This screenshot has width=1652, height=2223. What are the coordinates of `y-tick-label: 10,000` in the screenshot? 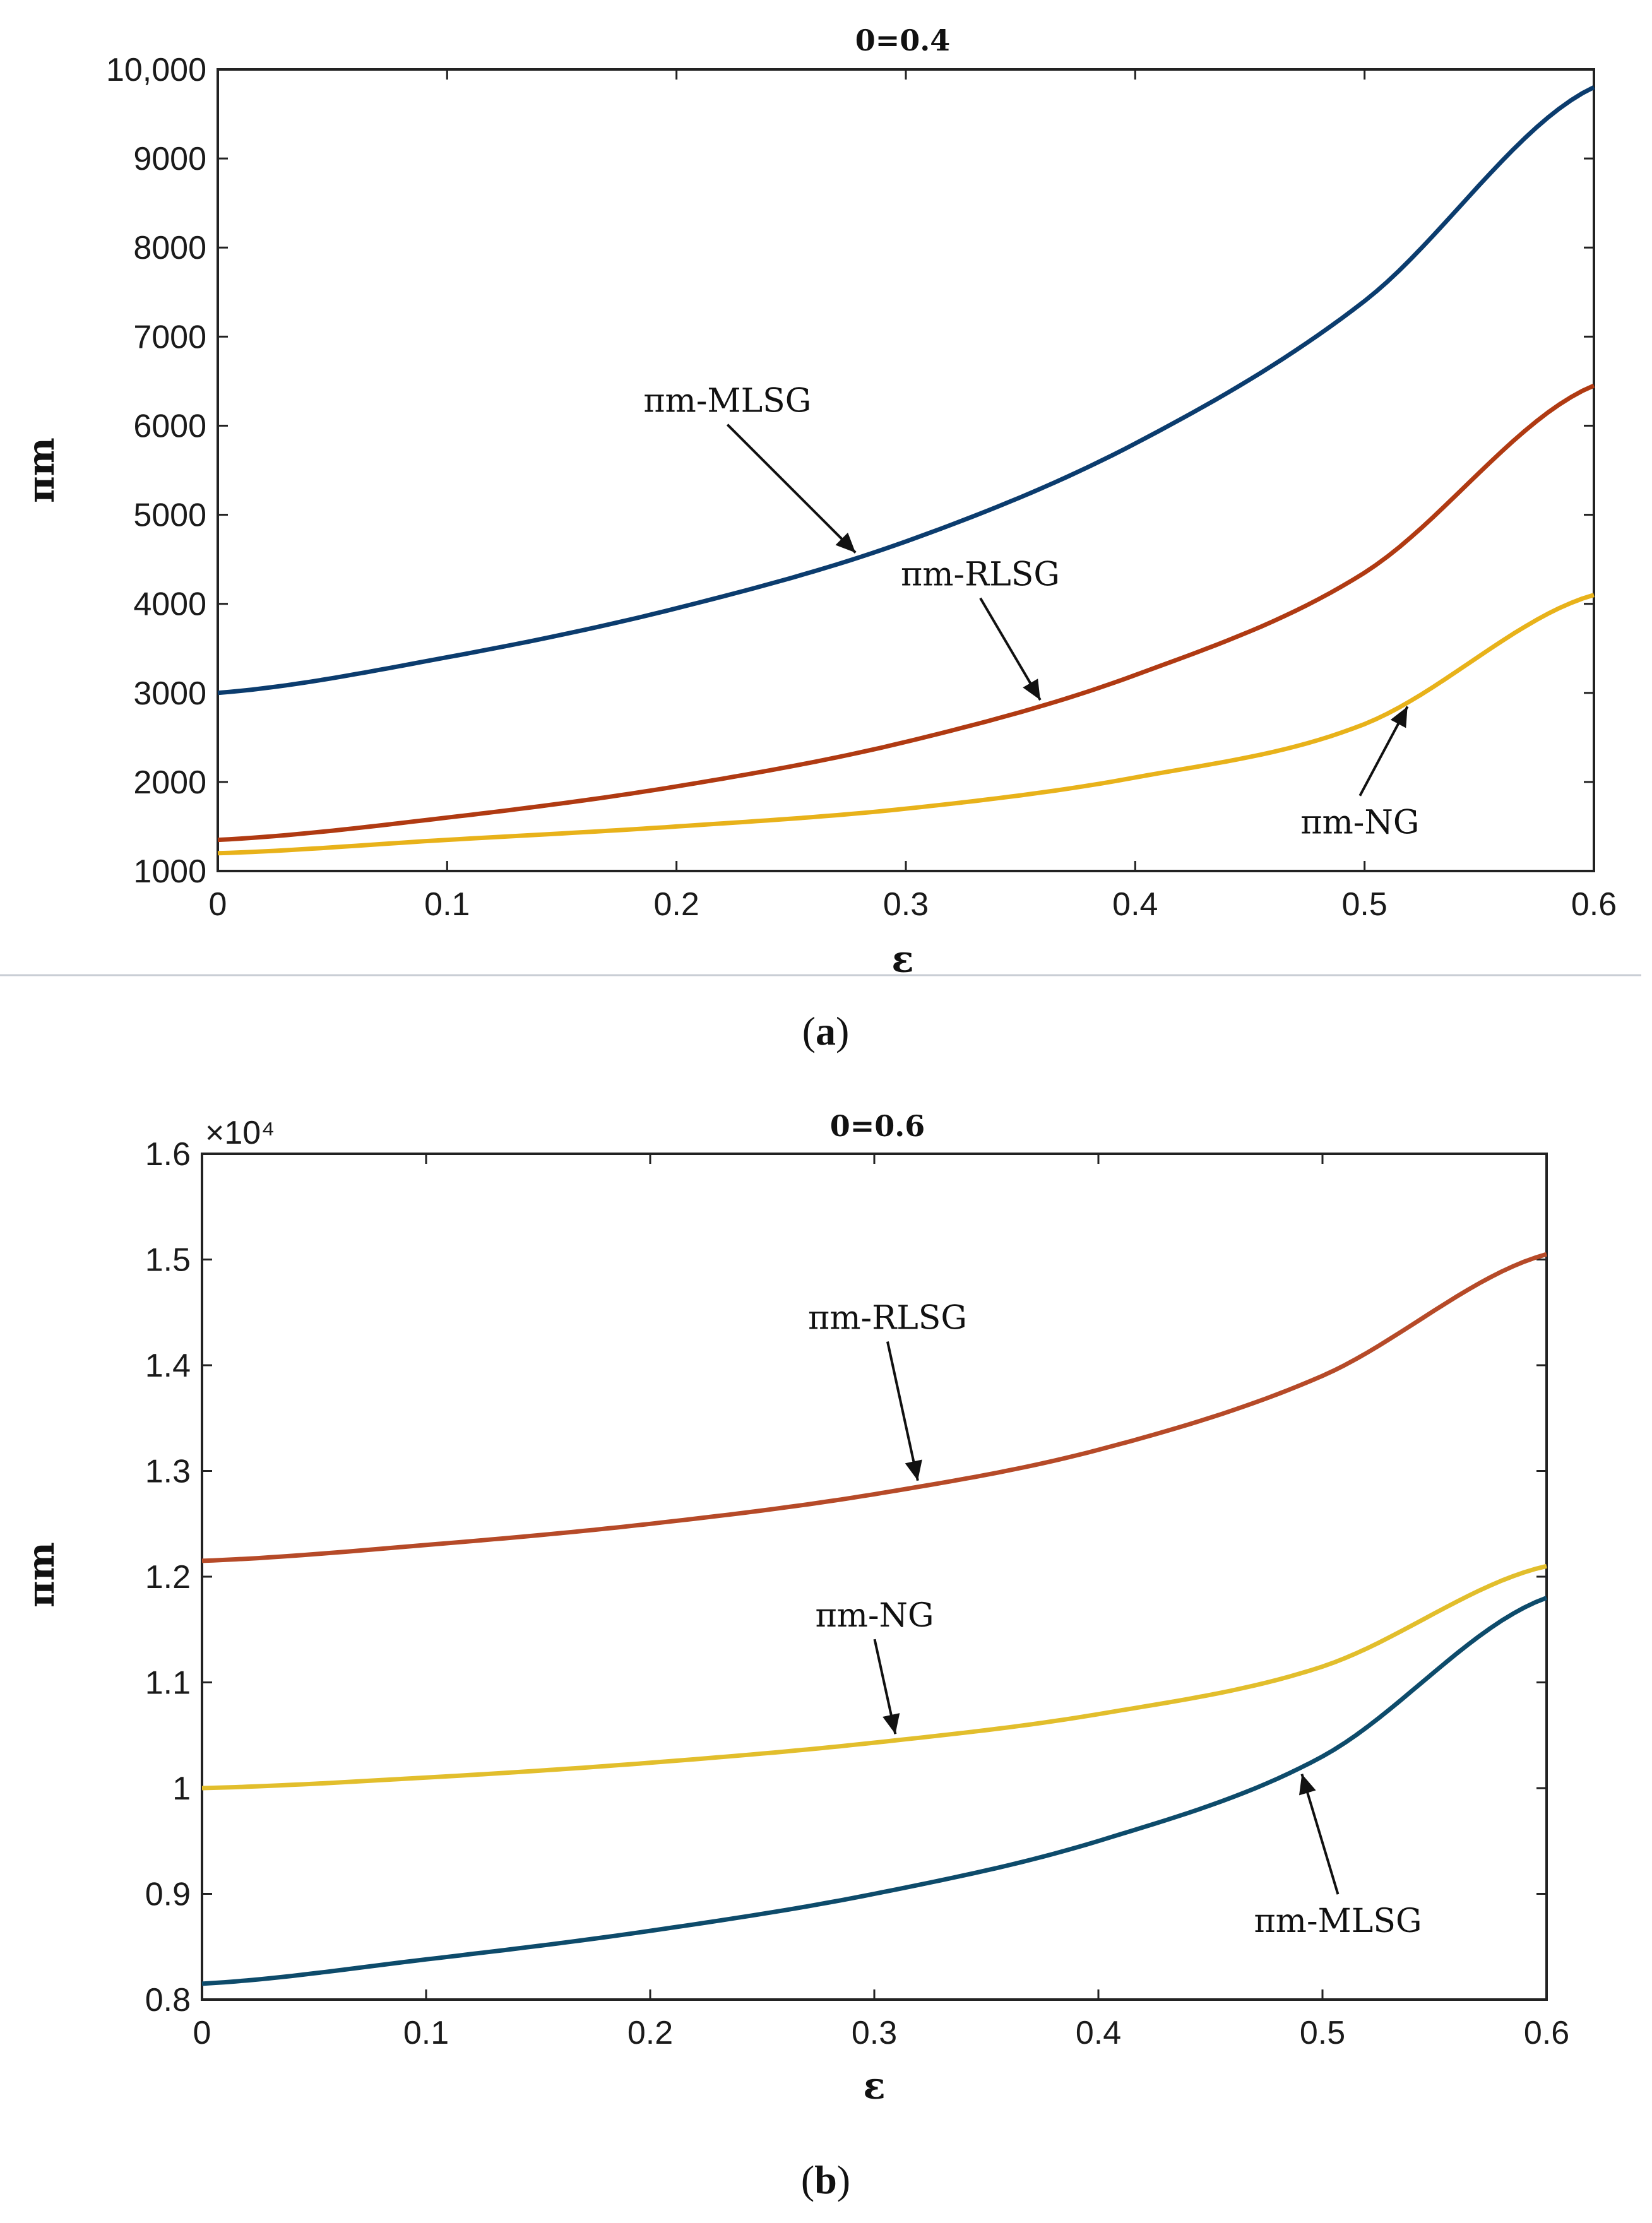 It's located at (156, 70).